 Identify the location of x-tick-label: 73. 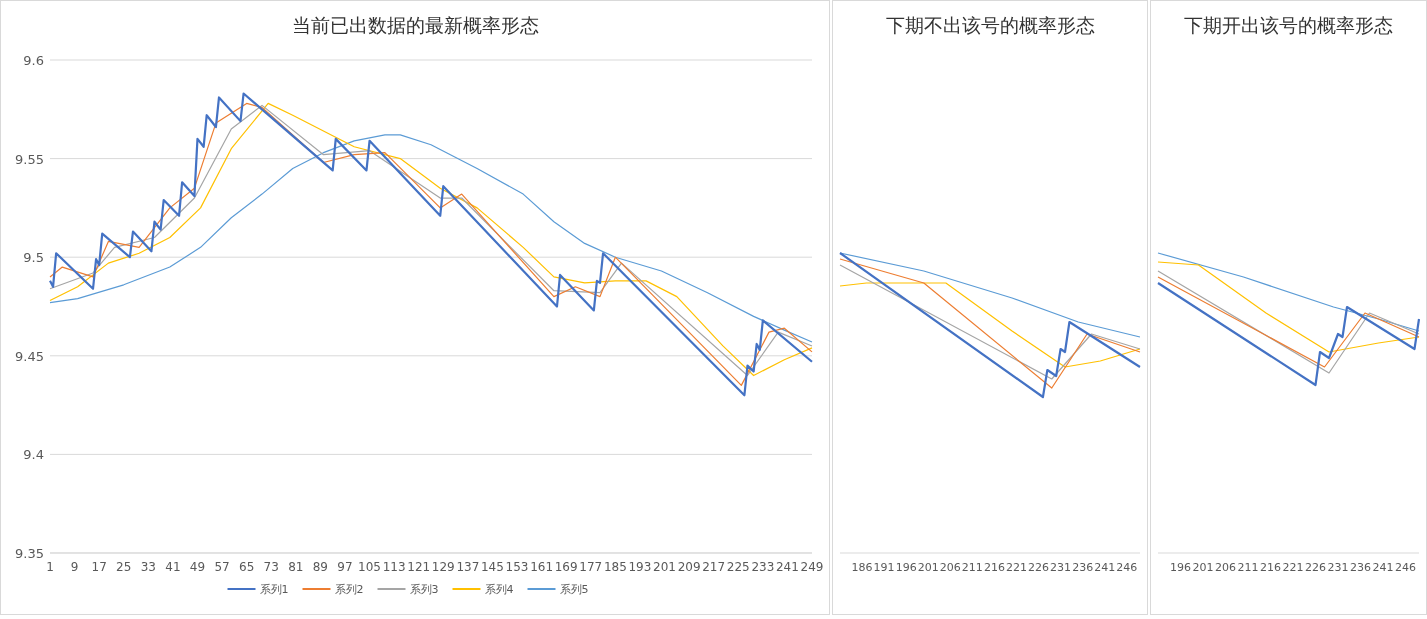
(271, 567).